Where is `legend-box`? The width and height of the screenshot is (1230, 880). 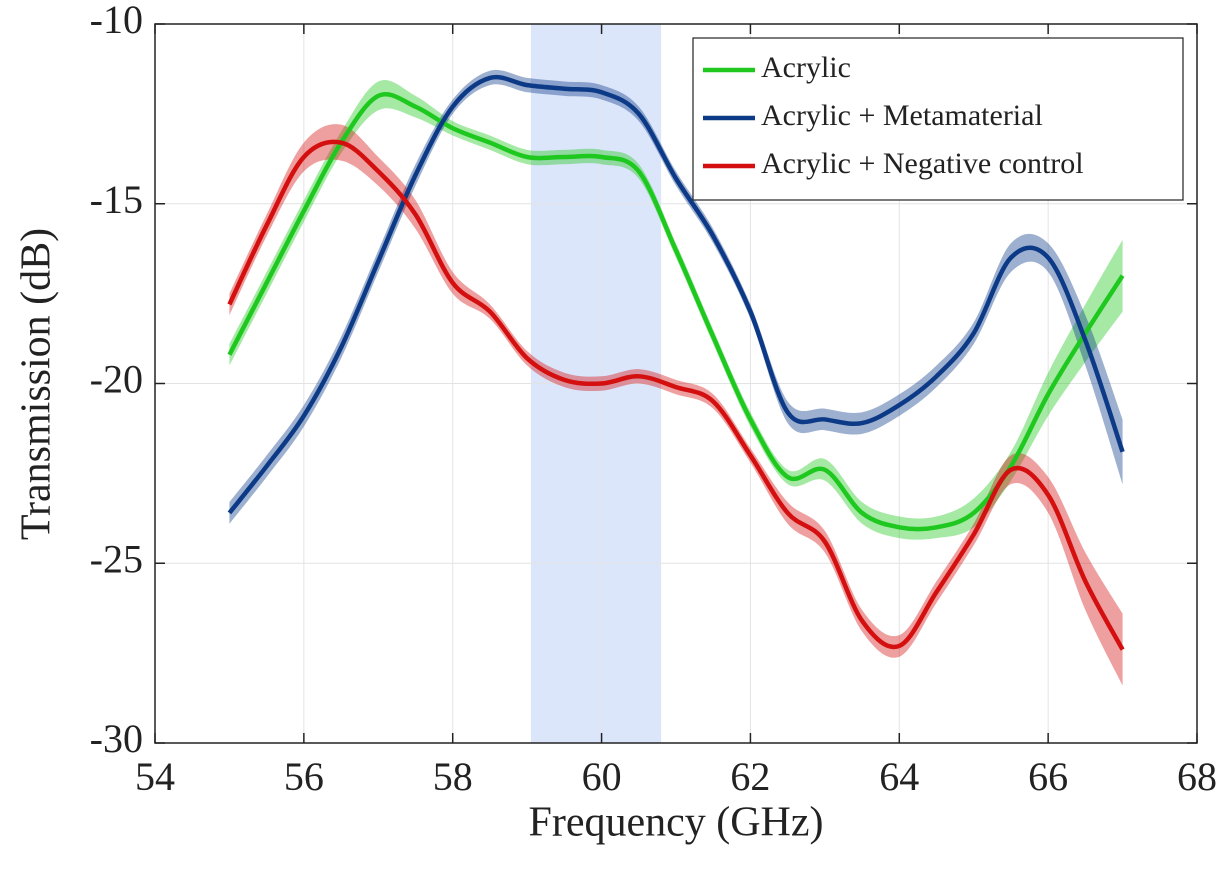
legend-box is located at coordinates (938, 119).